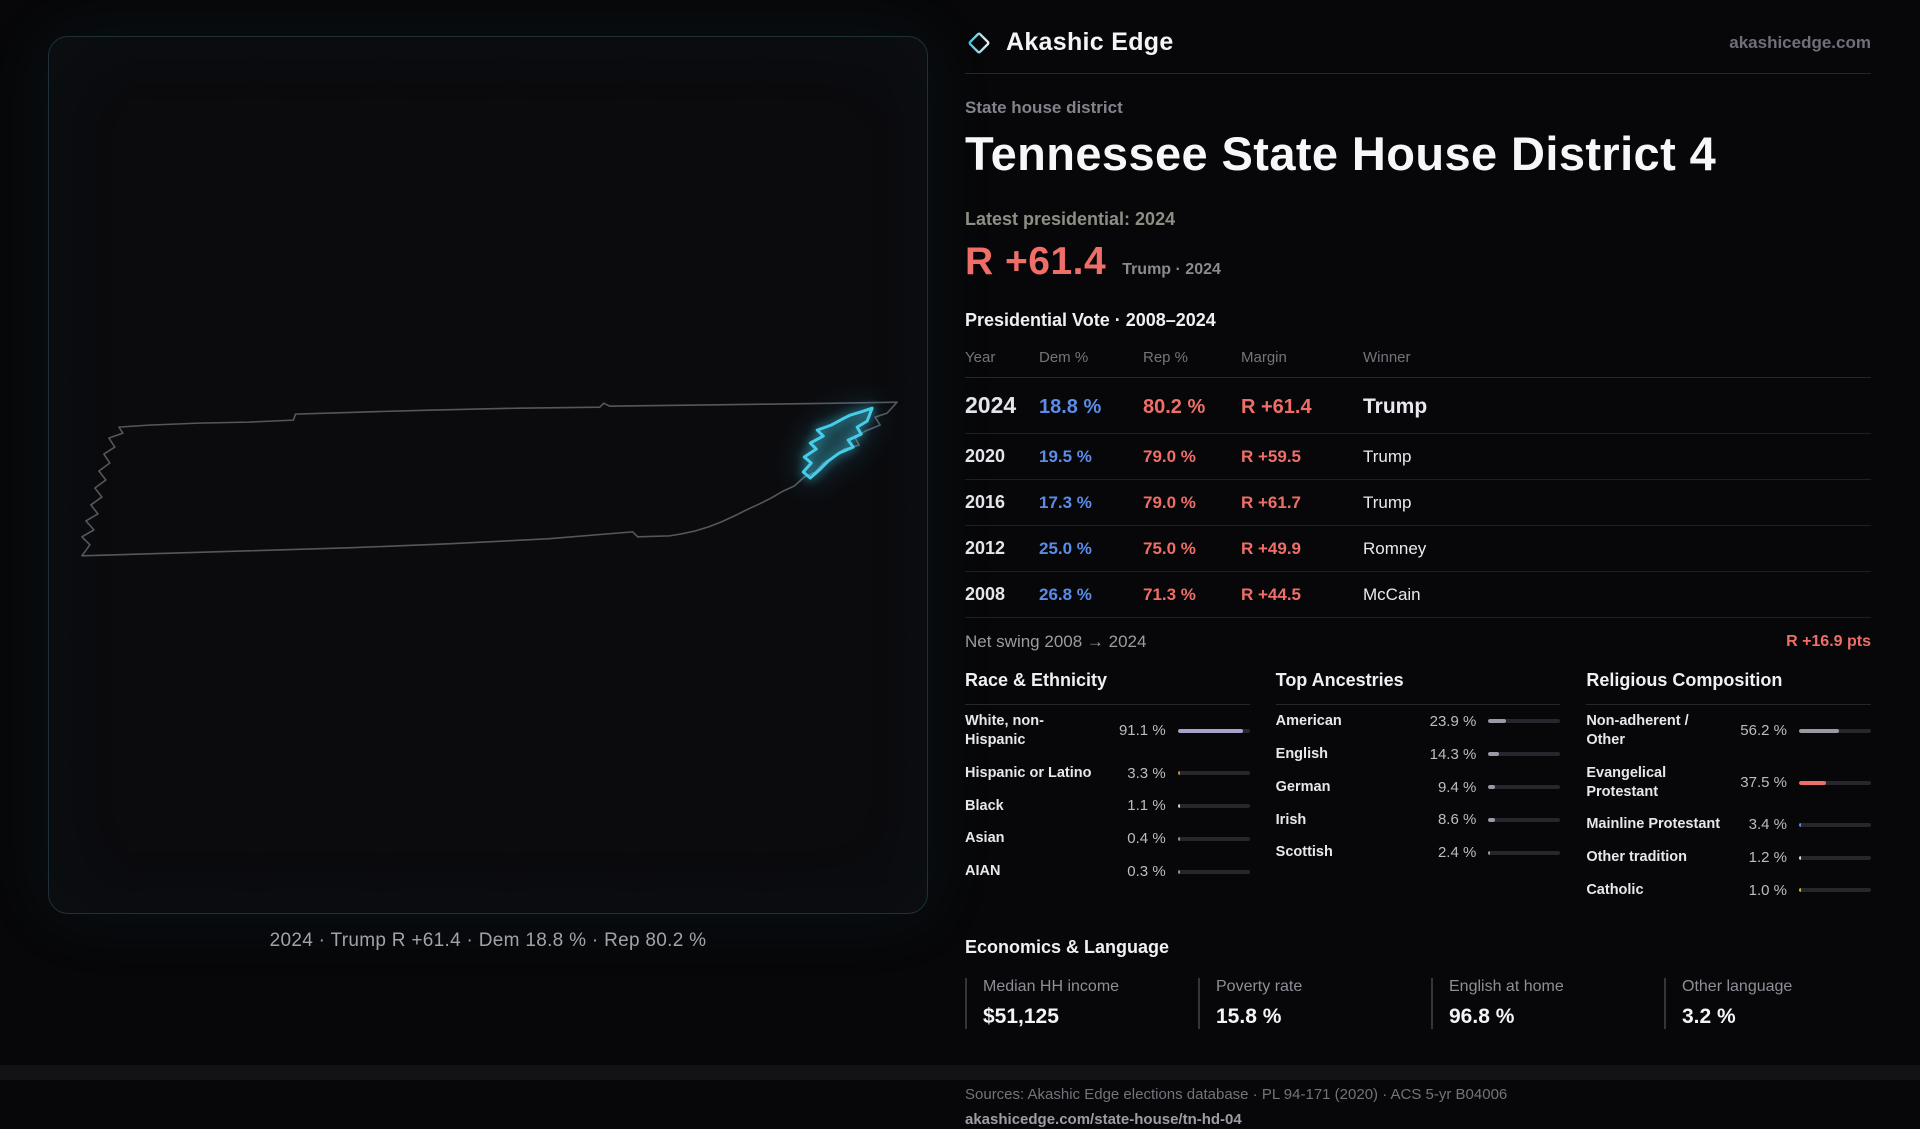 The height and width of the screenshot is (1129, 1920). Describe the element at coordinates (1271, 548) in the screenshot. I see `vote-margin: R +49.9` at that location.